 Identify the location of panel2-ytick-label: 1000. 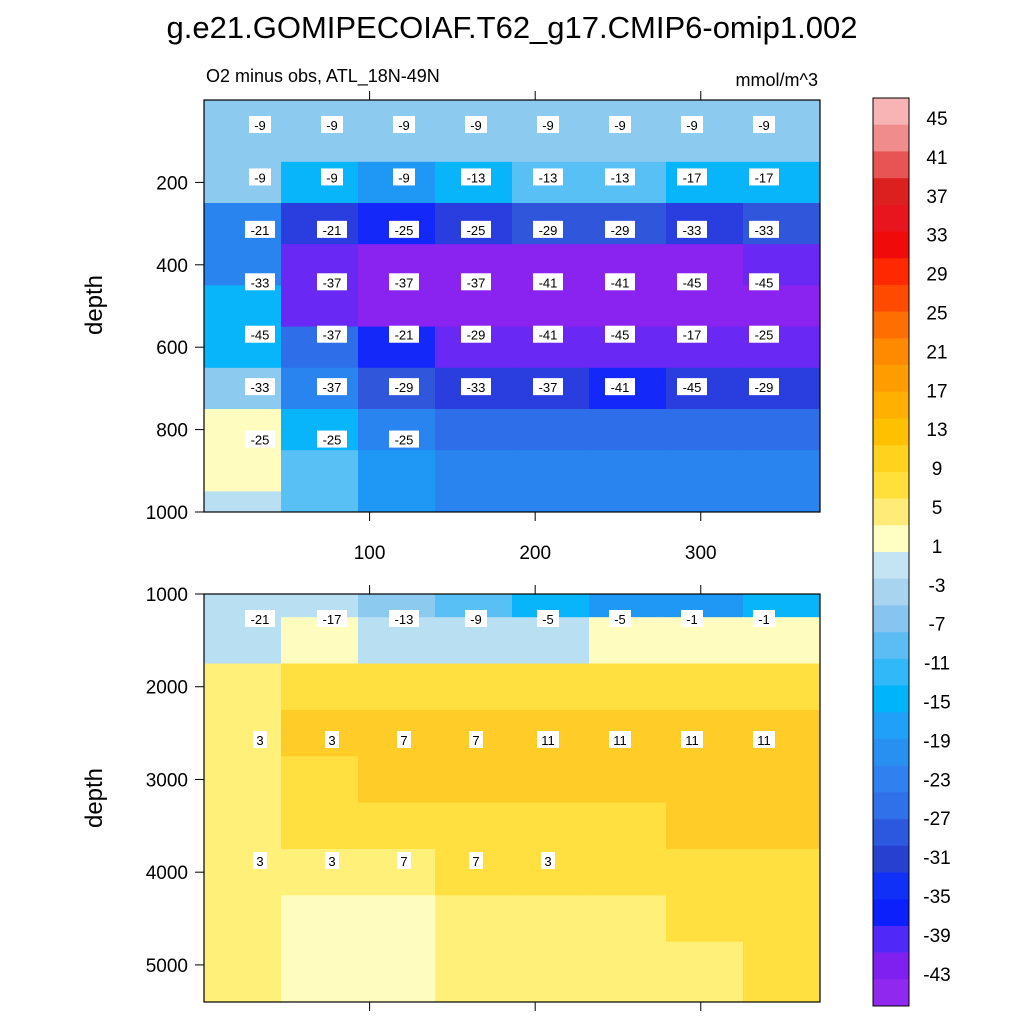
(167, 595).